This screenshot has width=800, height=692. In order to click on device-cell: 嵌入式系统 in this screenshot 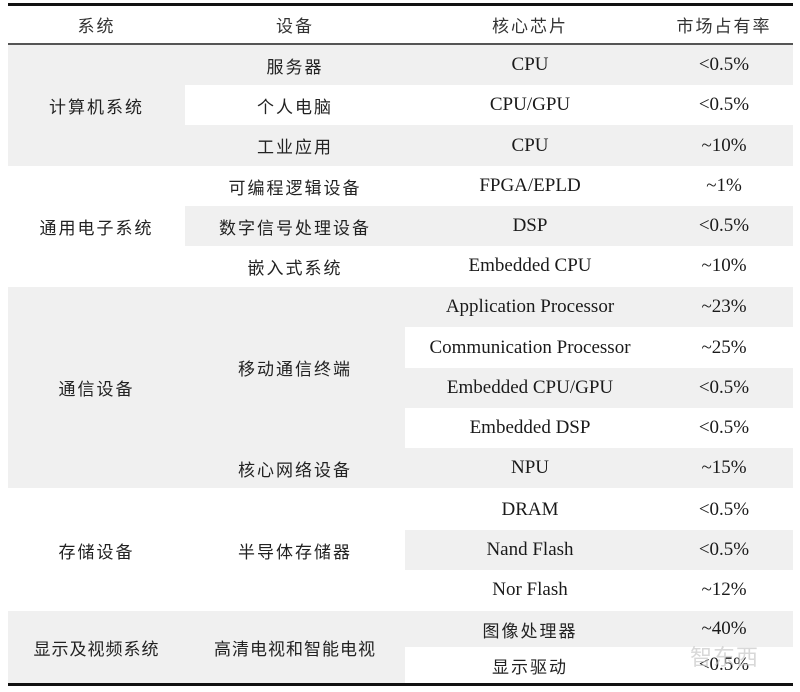, I will do `click(295, 266)`.